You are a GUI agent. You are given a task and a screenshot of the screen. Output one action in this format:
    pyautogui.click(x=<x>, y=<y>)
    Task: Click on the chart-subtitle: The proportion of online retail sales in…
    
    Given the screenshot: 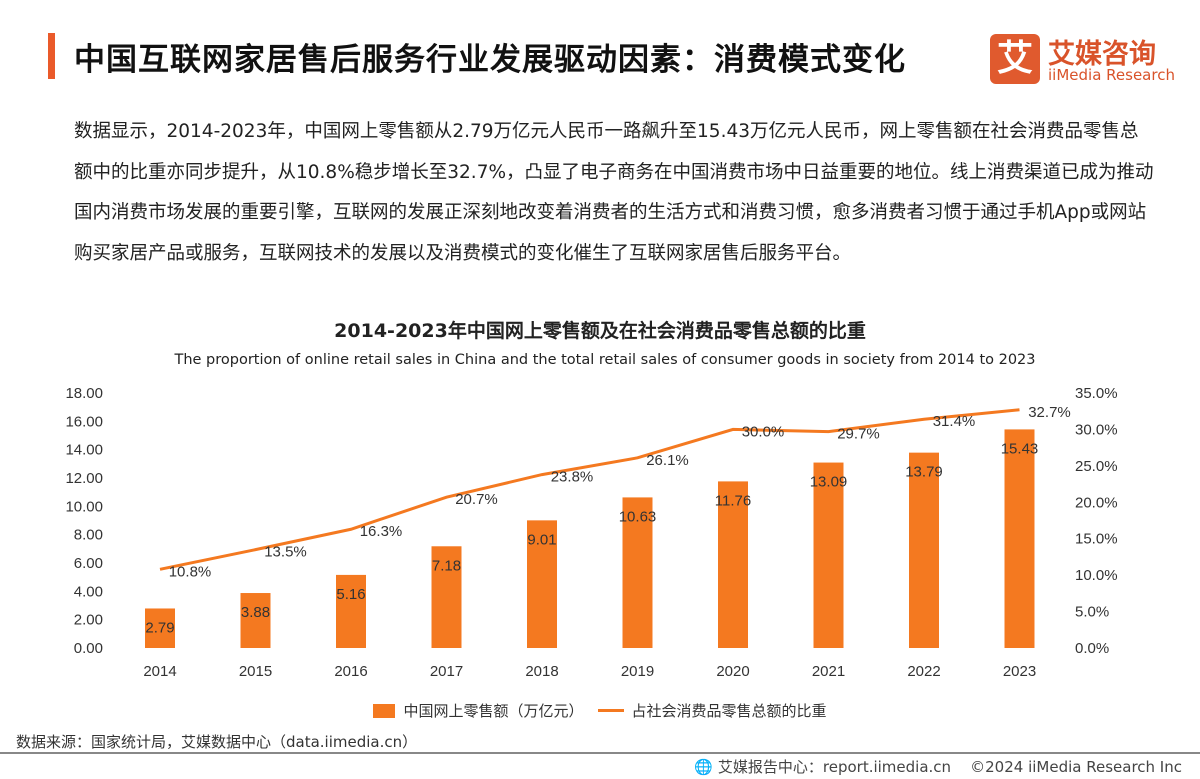 What is the action you would take?
    pyautogui.click(x=605, y=360)
    